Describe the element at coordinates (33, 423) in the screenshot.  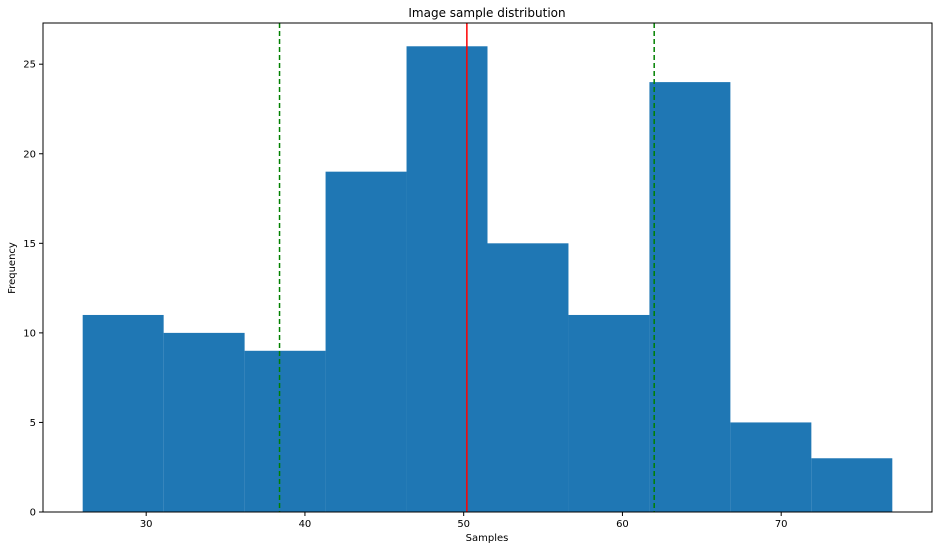
I see `y-tick-label: 5` at that location.